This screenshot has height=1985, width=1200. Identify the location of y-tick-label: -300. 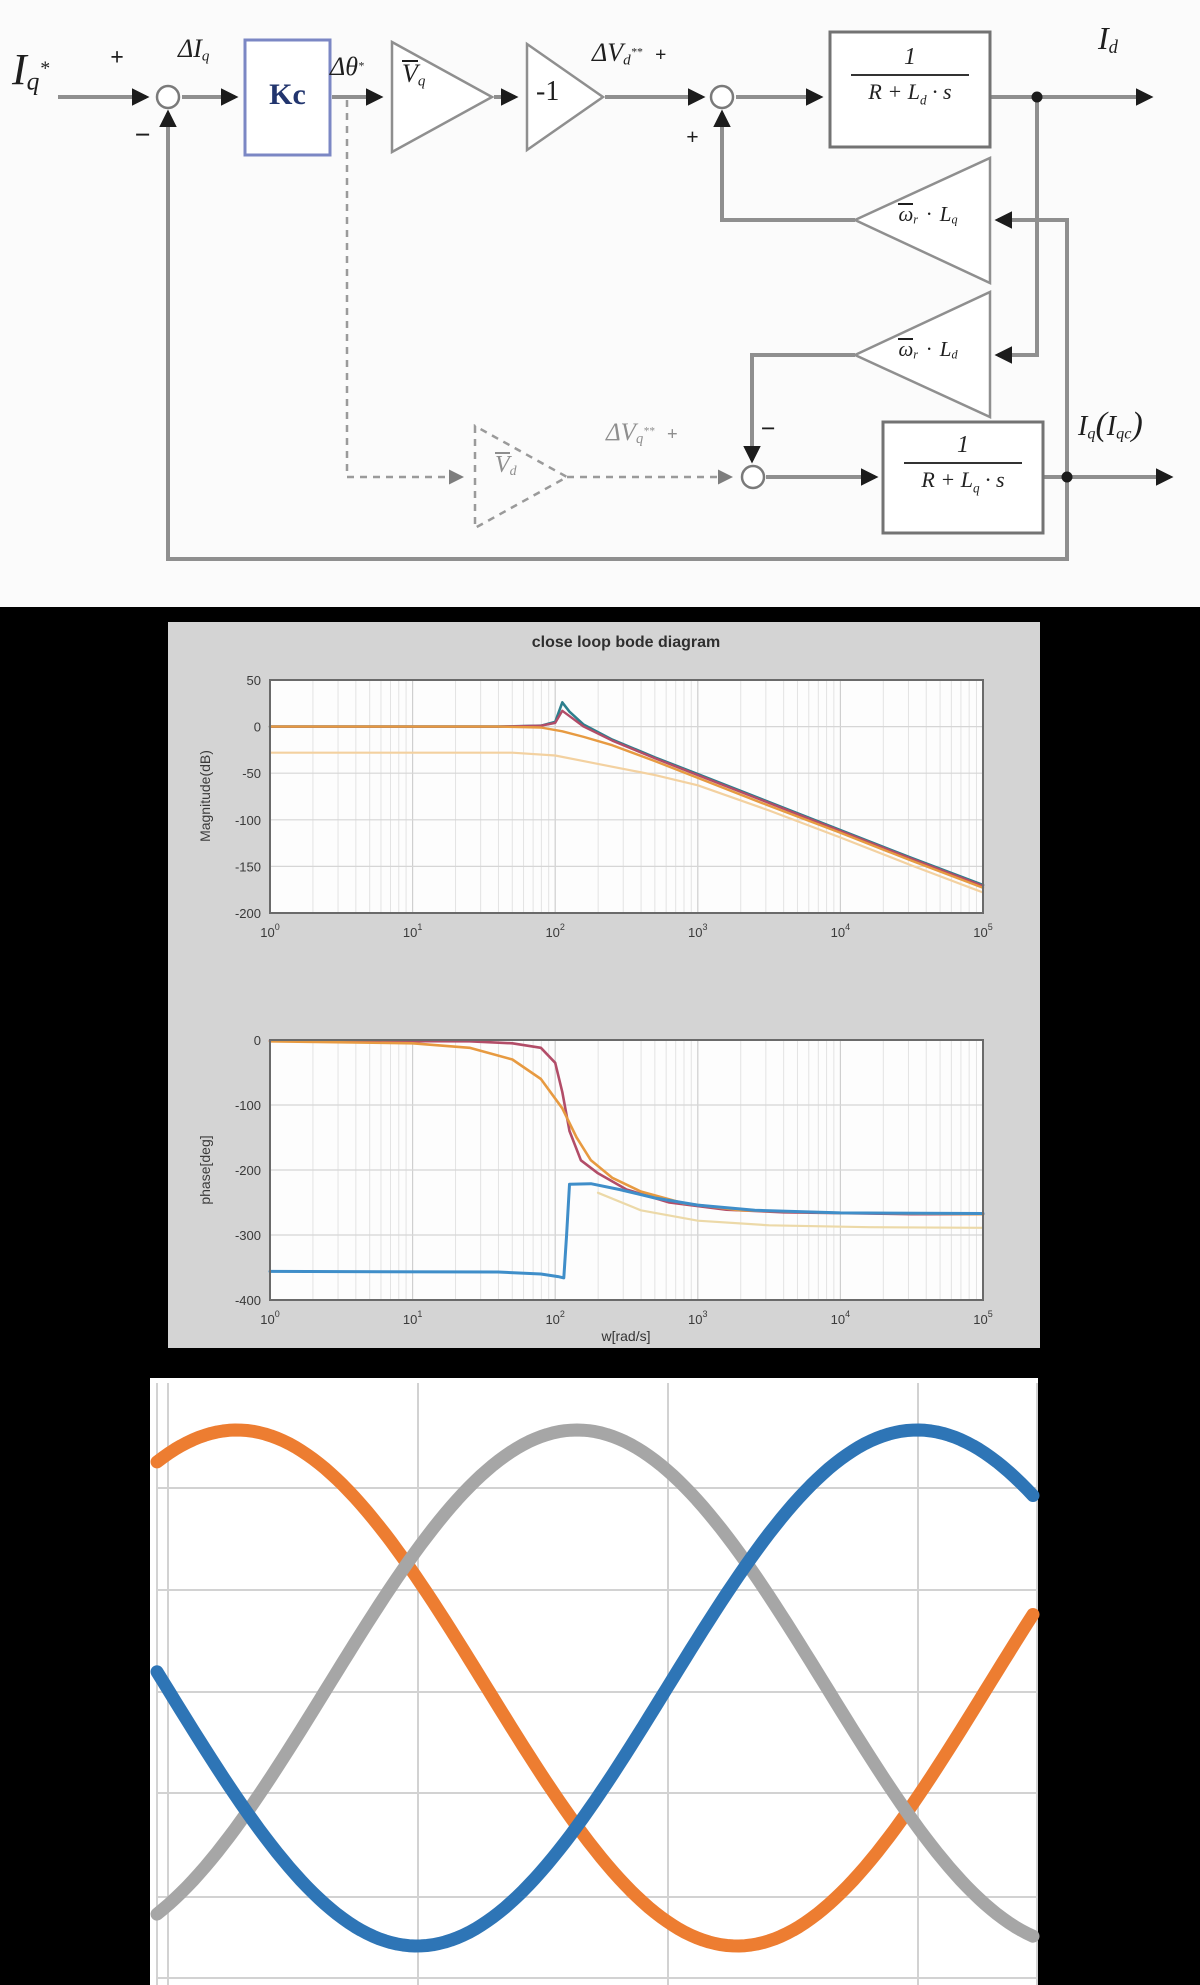
(248, 1235).